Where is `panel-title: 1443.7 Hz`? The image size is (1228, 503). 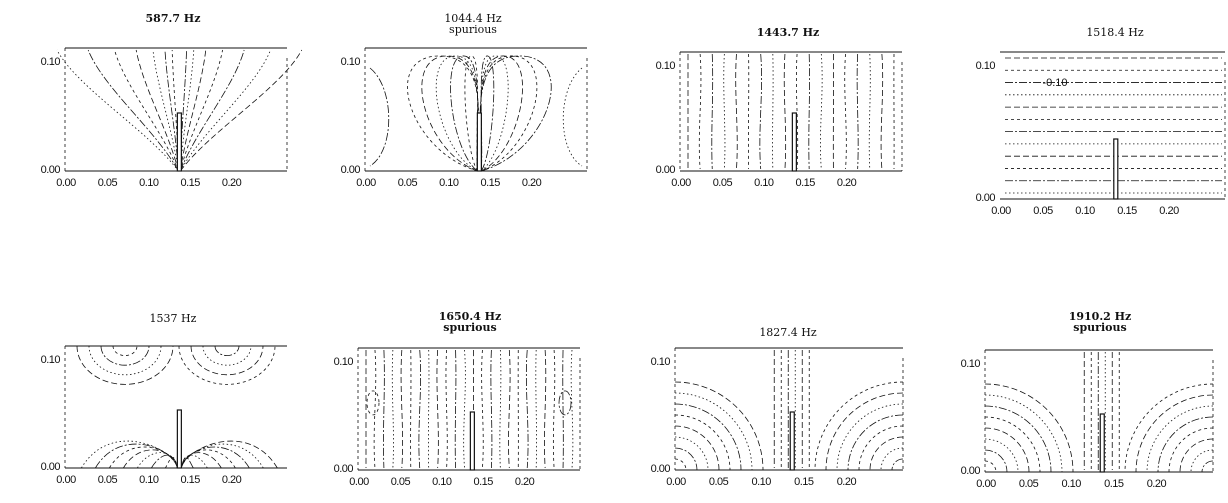 panel-title: 1443.7 Hz is located at coordinates (788, 32).